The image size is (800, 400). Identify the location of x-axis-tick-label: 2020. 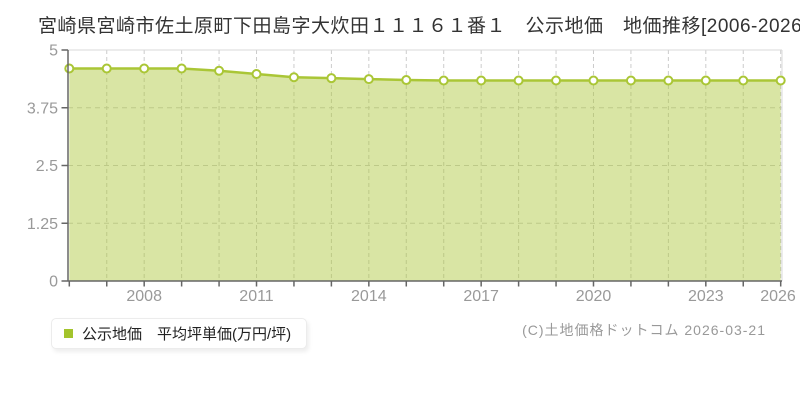
(594, 296).